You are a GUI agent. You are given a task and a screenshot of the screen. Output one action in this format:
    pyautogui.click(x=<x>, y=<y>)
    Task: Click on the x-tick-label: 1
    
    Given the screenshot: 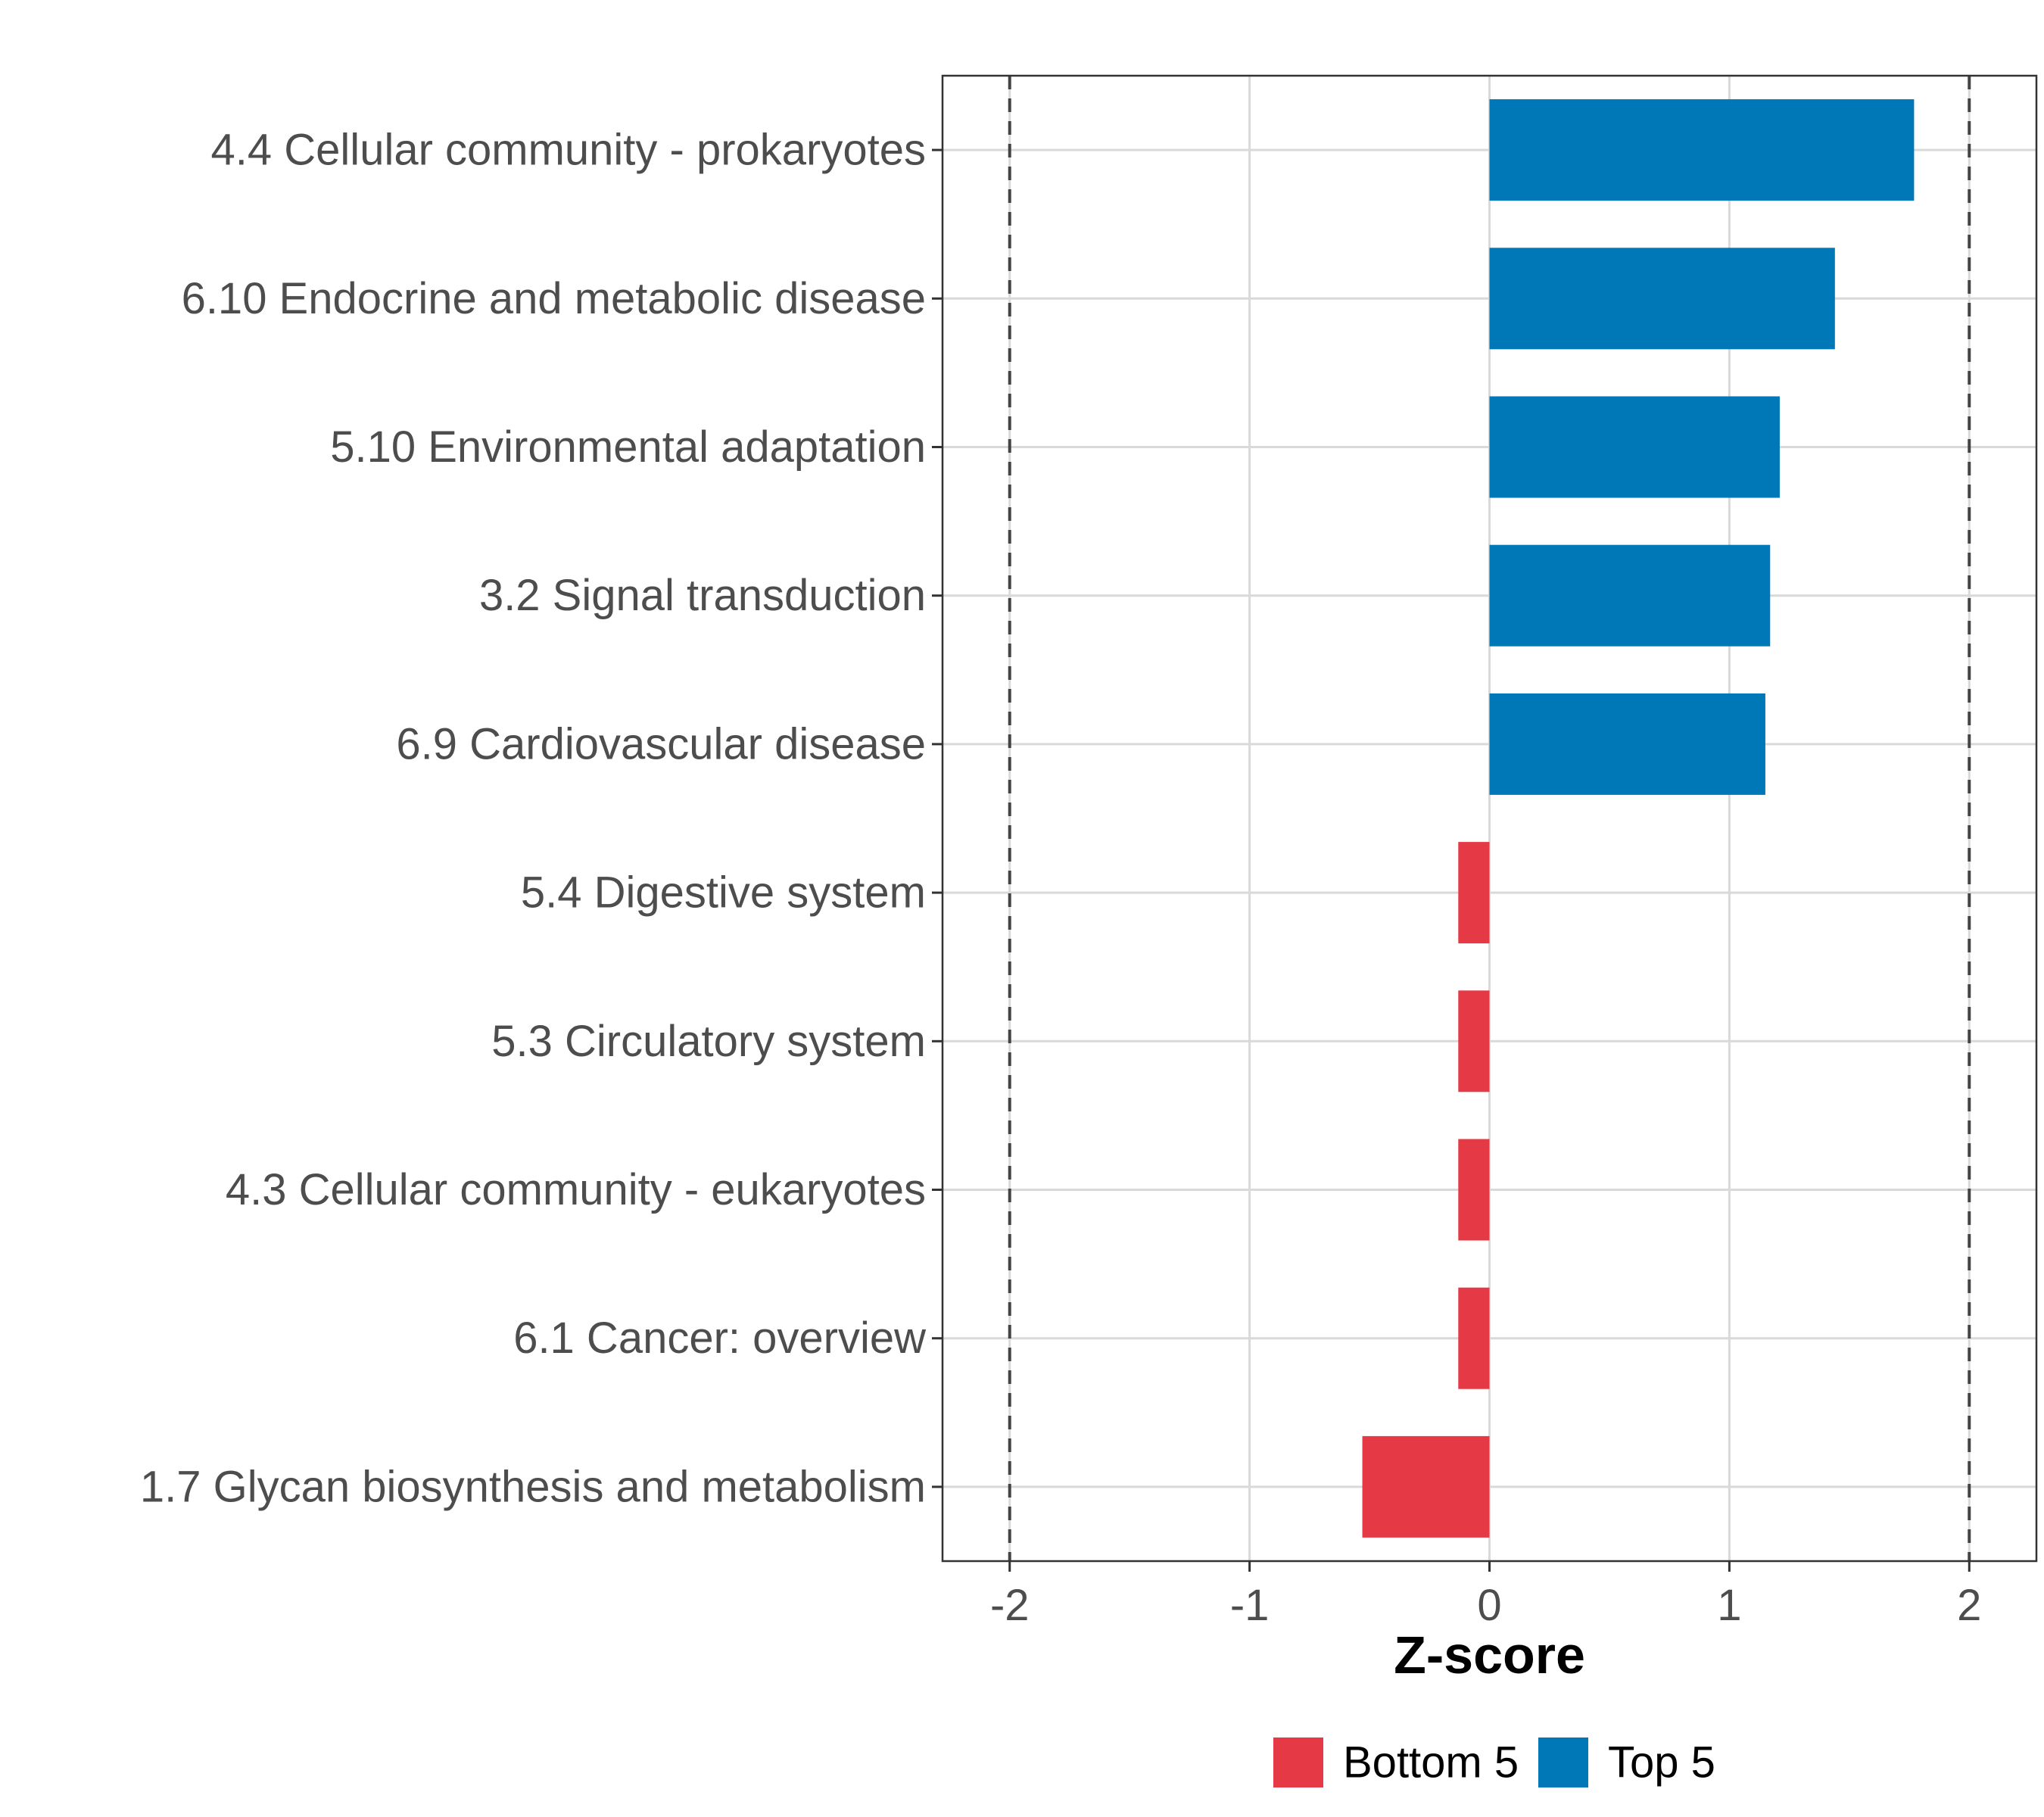 What is the action you would take?
    pyautogui.click(x=1729, y=1605)
    